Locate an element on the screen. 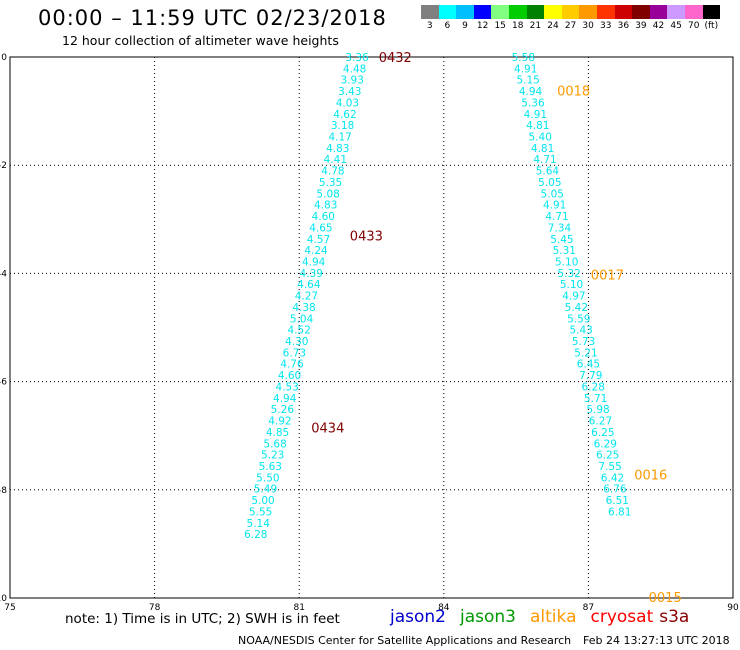 This screenshot has width=740, height=650. page-title: 00:00 – 11:59 UTC 02/23/2018 is located at coordinates (212, 18).